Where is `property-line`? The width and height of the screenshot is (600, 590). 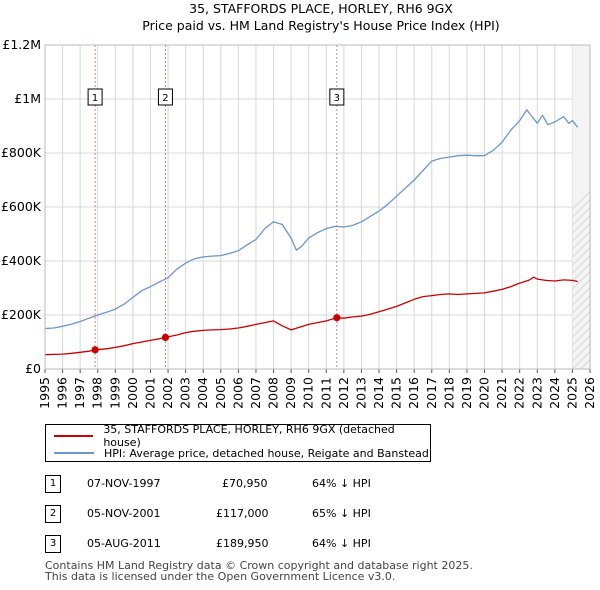
property-line is located at coordinates (311, 316).